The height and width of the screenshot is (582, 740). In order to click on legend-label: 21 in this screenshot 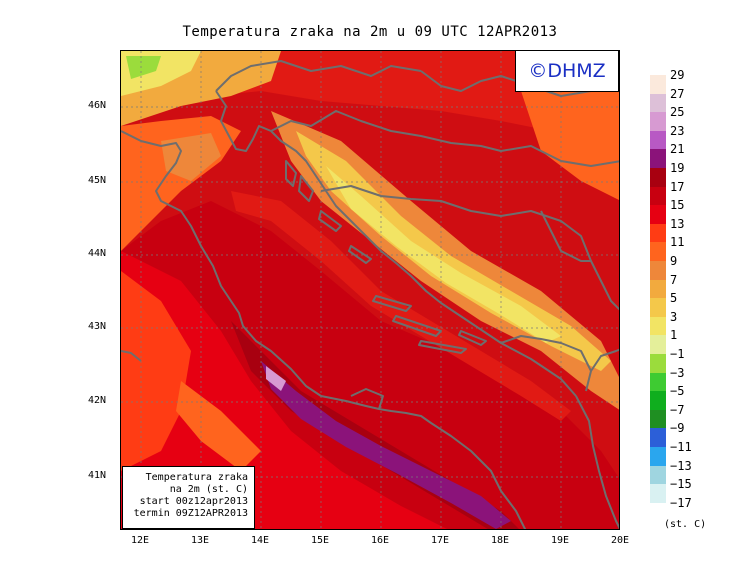, I will do `click(677, 149)`.